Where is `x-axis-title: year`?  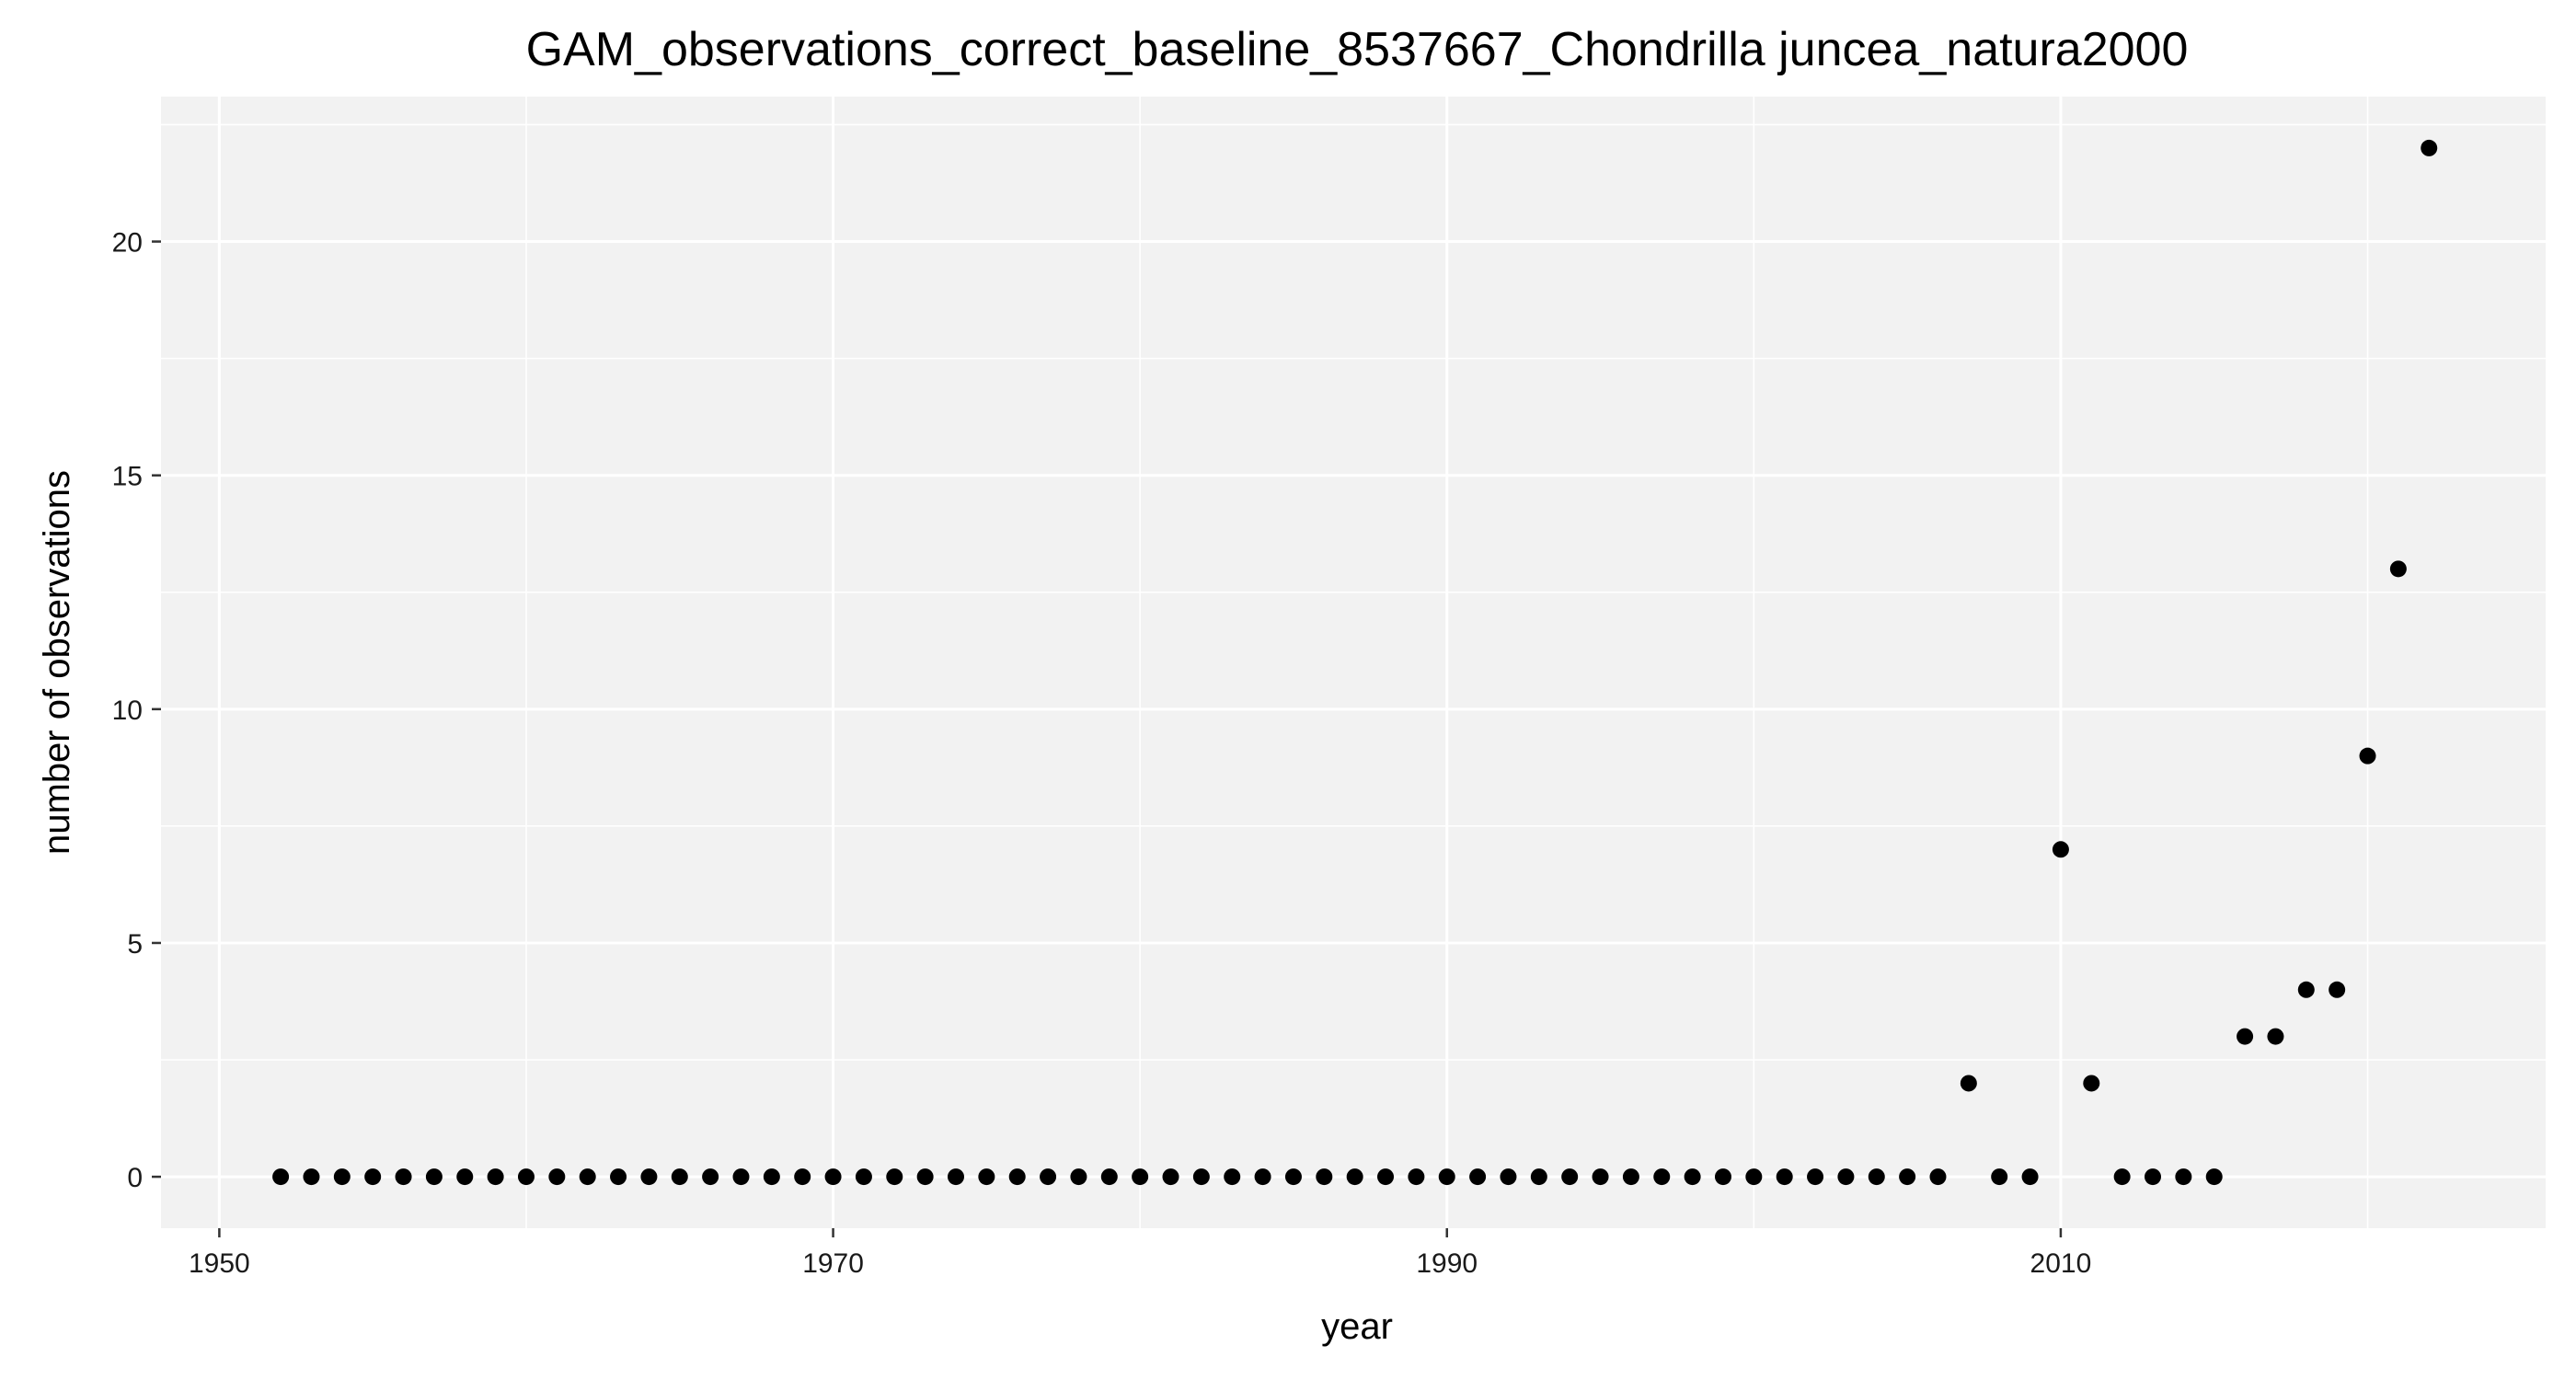 x-axis-title: year is located at coordinates (1357, 1326).